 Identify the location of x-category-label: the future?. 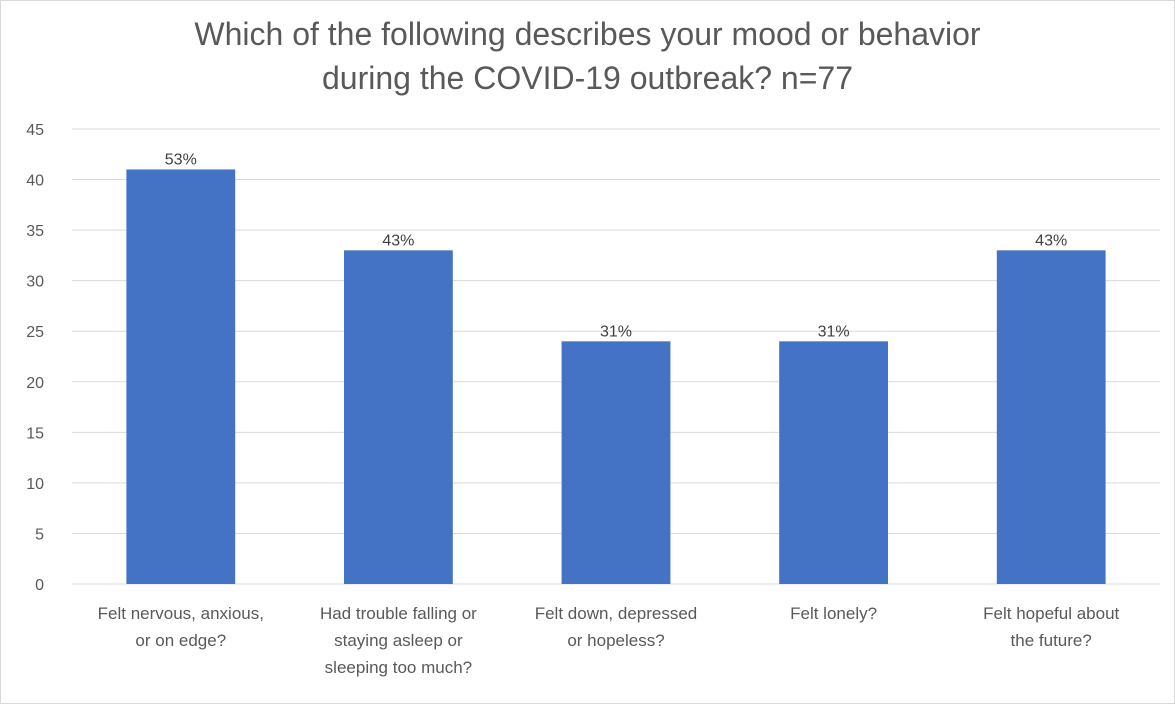
(1051, 640).